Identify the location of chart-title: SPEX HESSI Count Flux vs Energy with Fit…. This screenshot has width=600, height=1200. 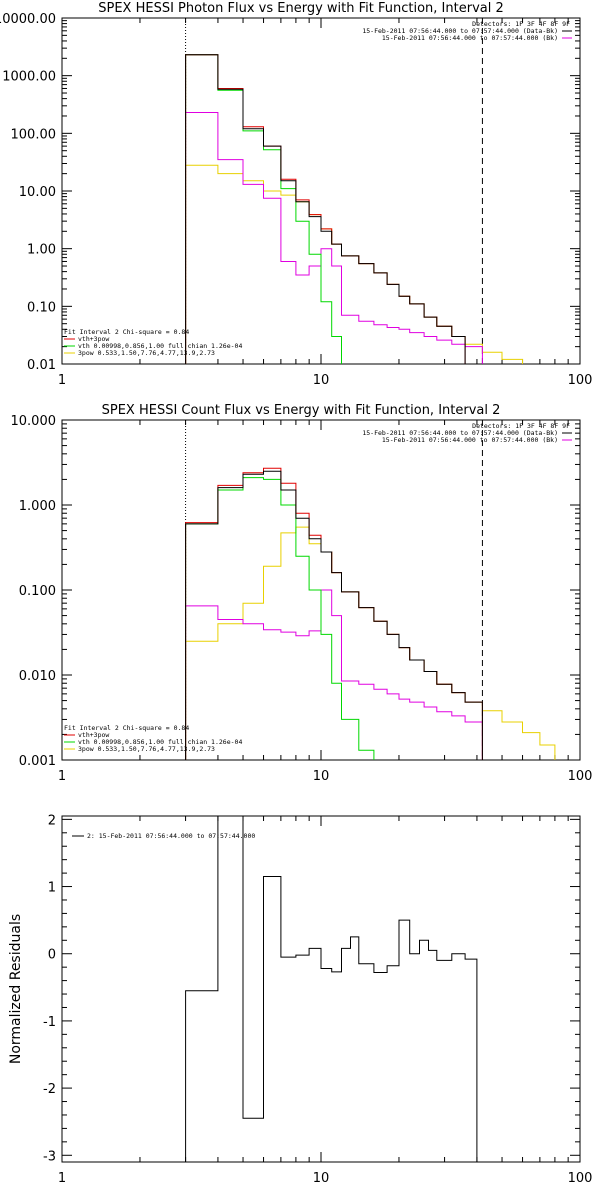
(301, 410).